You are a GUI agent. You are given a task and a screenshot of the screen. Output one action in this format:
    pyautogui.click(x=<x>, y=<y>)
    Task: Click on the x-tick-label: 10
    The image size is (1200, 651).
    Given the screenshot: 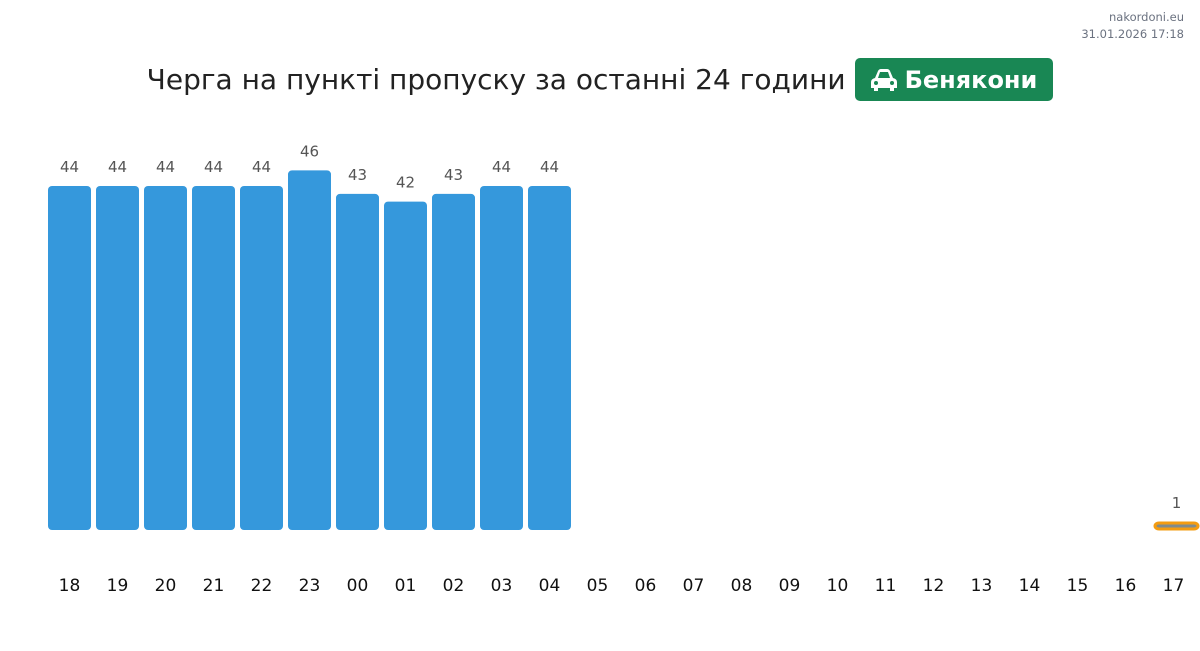 What is the action you would take?
    pyautogui.click(x=838, y=586)
    